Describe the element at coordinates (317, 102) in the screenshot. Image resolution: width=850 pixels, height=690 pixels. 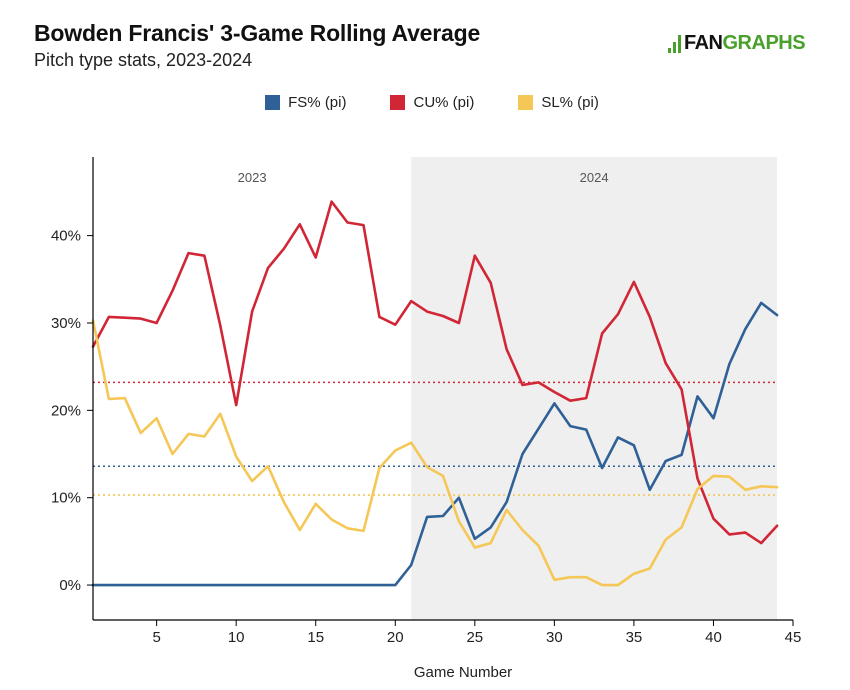
I see `legend-label-fs: FS% (pi)` at that location.